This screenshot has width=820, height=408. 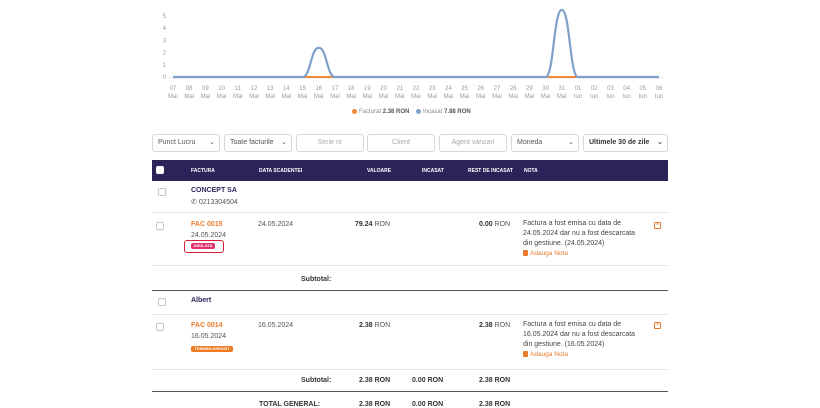 I want to click on client-name: Albert, so click(x=201, y=300).